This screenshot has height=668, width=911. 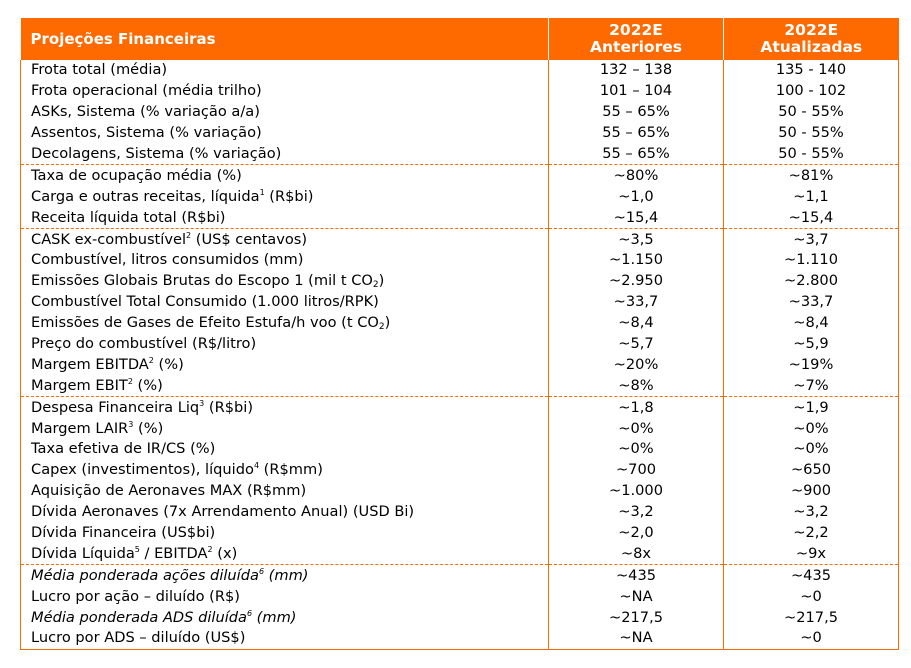 I want to click on row-label-suffix: (%), so click(x=147, y=385).